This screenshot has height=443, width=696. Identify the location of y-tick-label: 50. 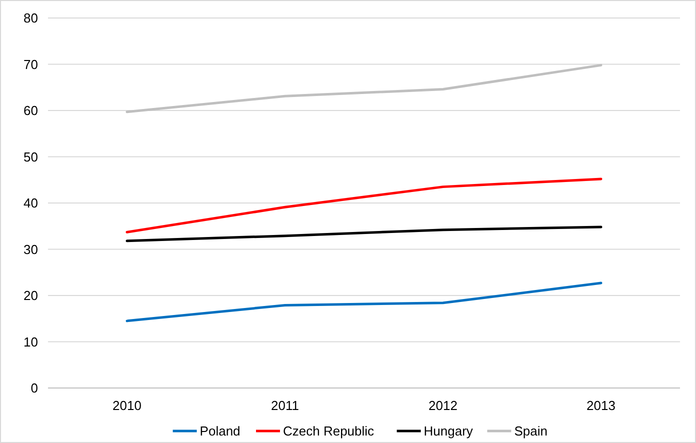
(31, 156).